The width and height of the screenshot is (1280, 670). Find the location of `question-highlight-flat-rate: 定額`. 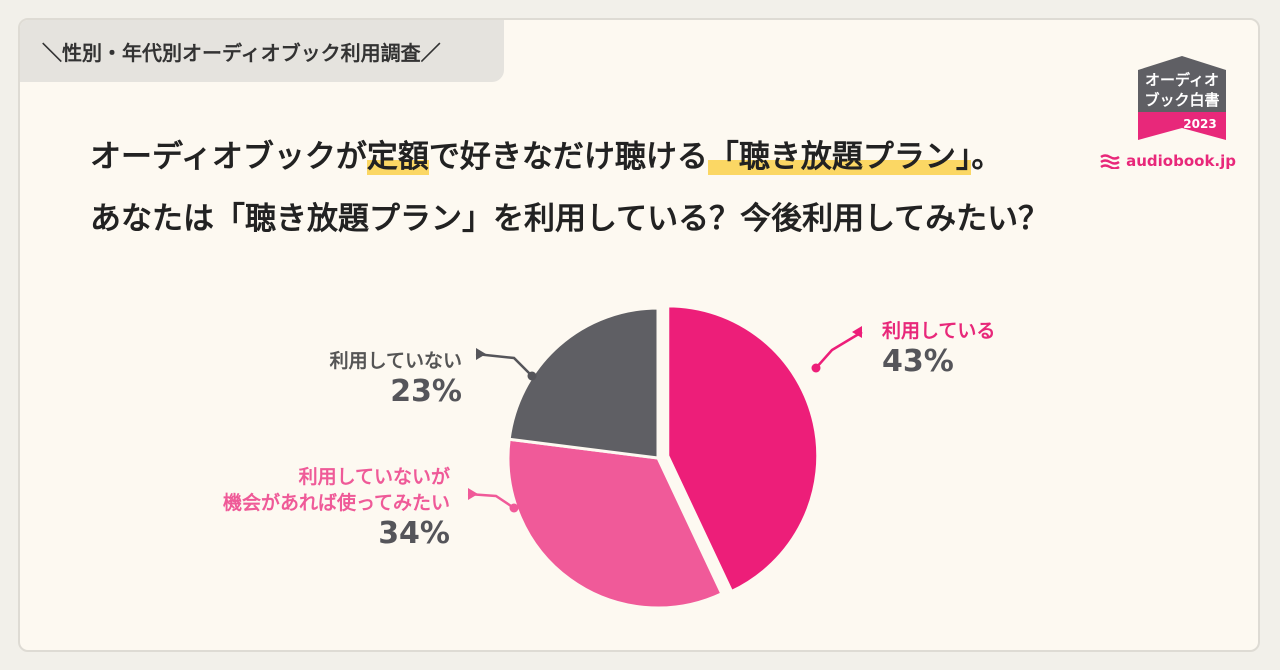

question-highlight-flat-rate: 定額 is located at coordinates (397, 157).